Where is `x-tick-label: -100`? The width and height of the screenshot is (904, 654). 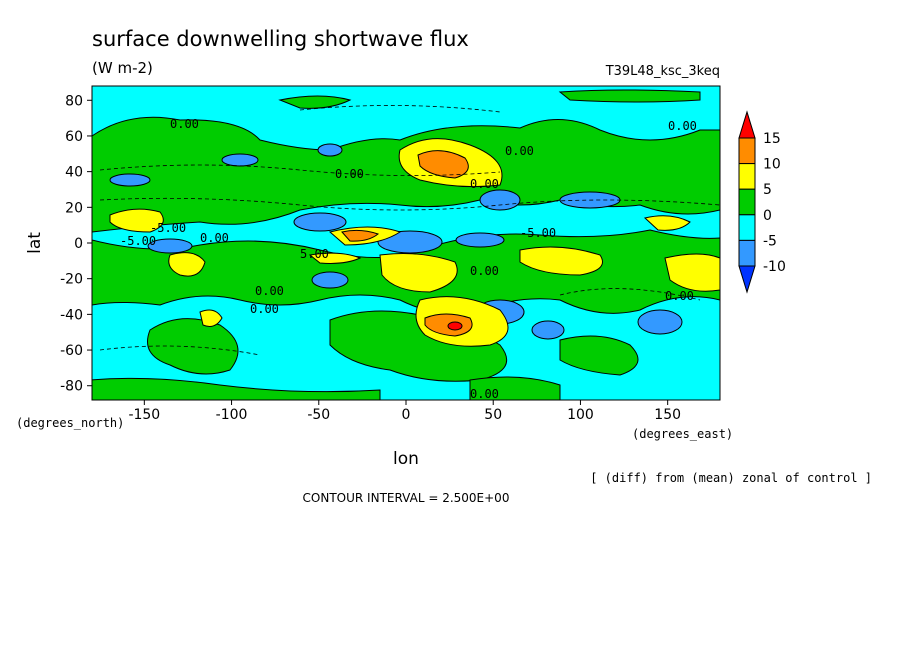 x-tick-label: -100 is located at coordinates (232, 415).